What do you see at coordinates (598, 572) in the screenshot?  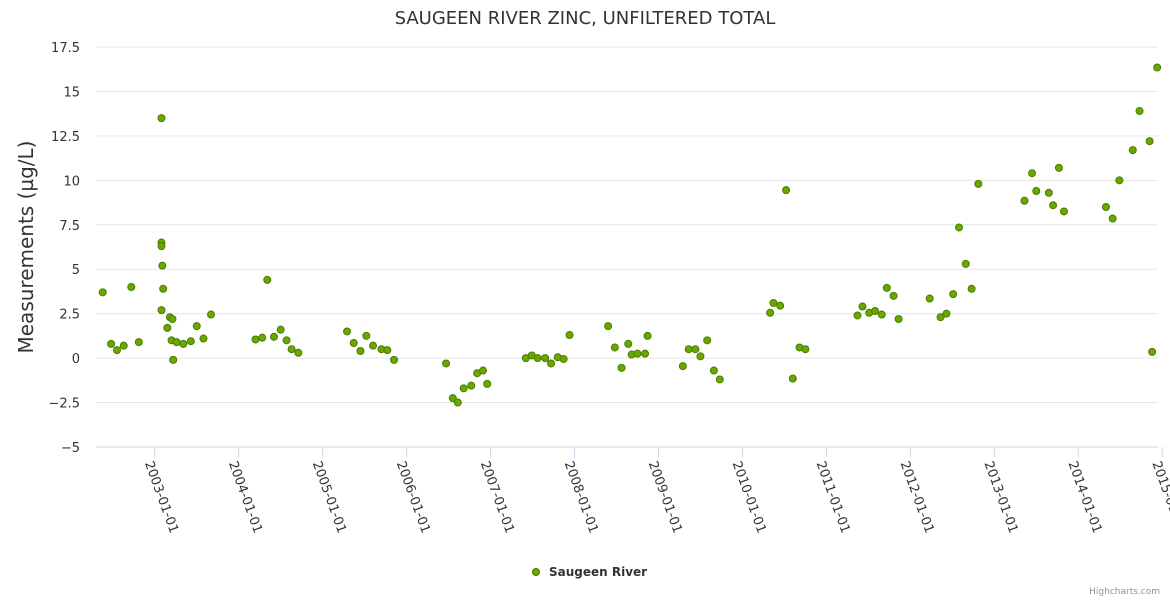 I see `legend-item-saugeen-river: Saugeen River` at bounding box center [598, 572].